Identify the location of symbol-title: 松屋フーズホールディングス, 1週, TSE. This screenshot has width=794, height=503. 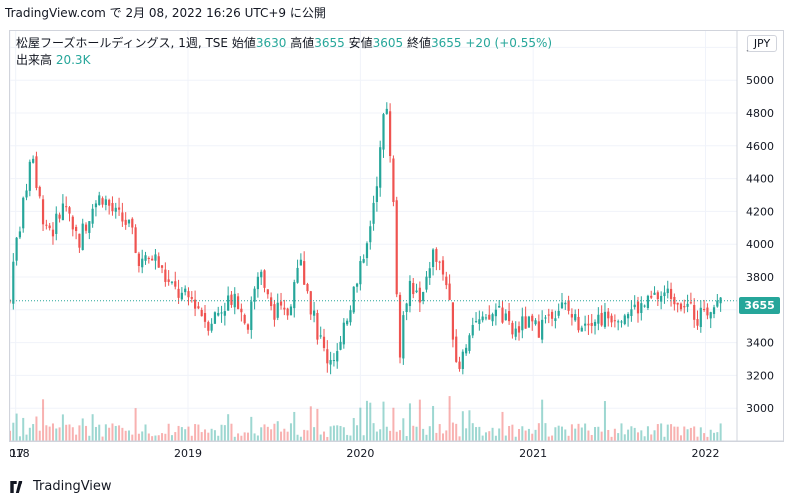
(122, 43).